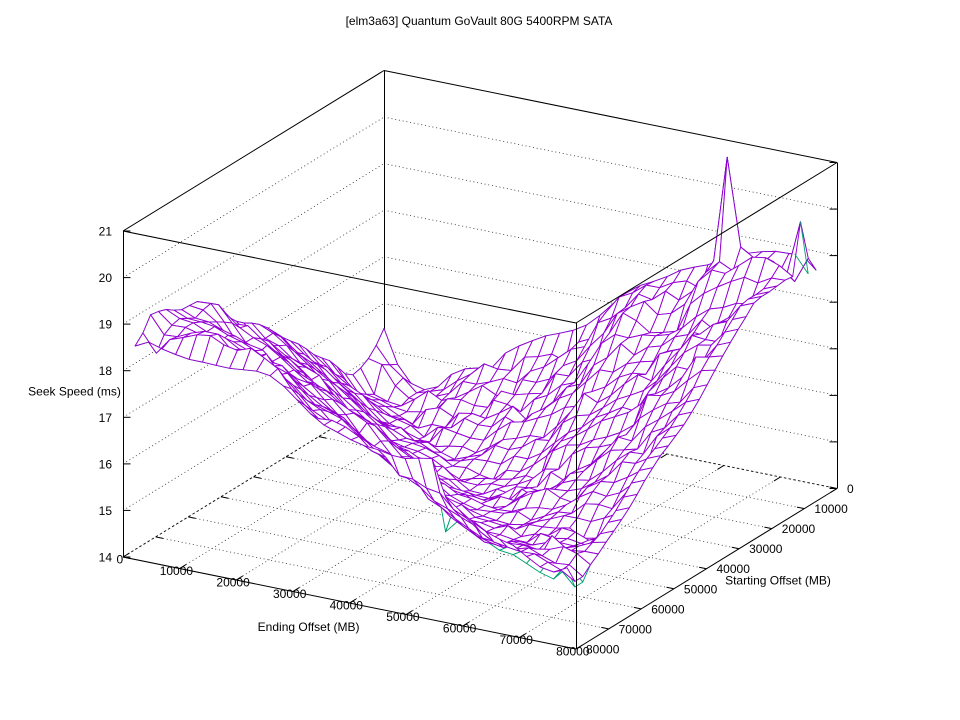 The image size is (960, 720). Describe the element at coordinates (106, 325) in the screenshot. I see `svg-text: 19` at that location.